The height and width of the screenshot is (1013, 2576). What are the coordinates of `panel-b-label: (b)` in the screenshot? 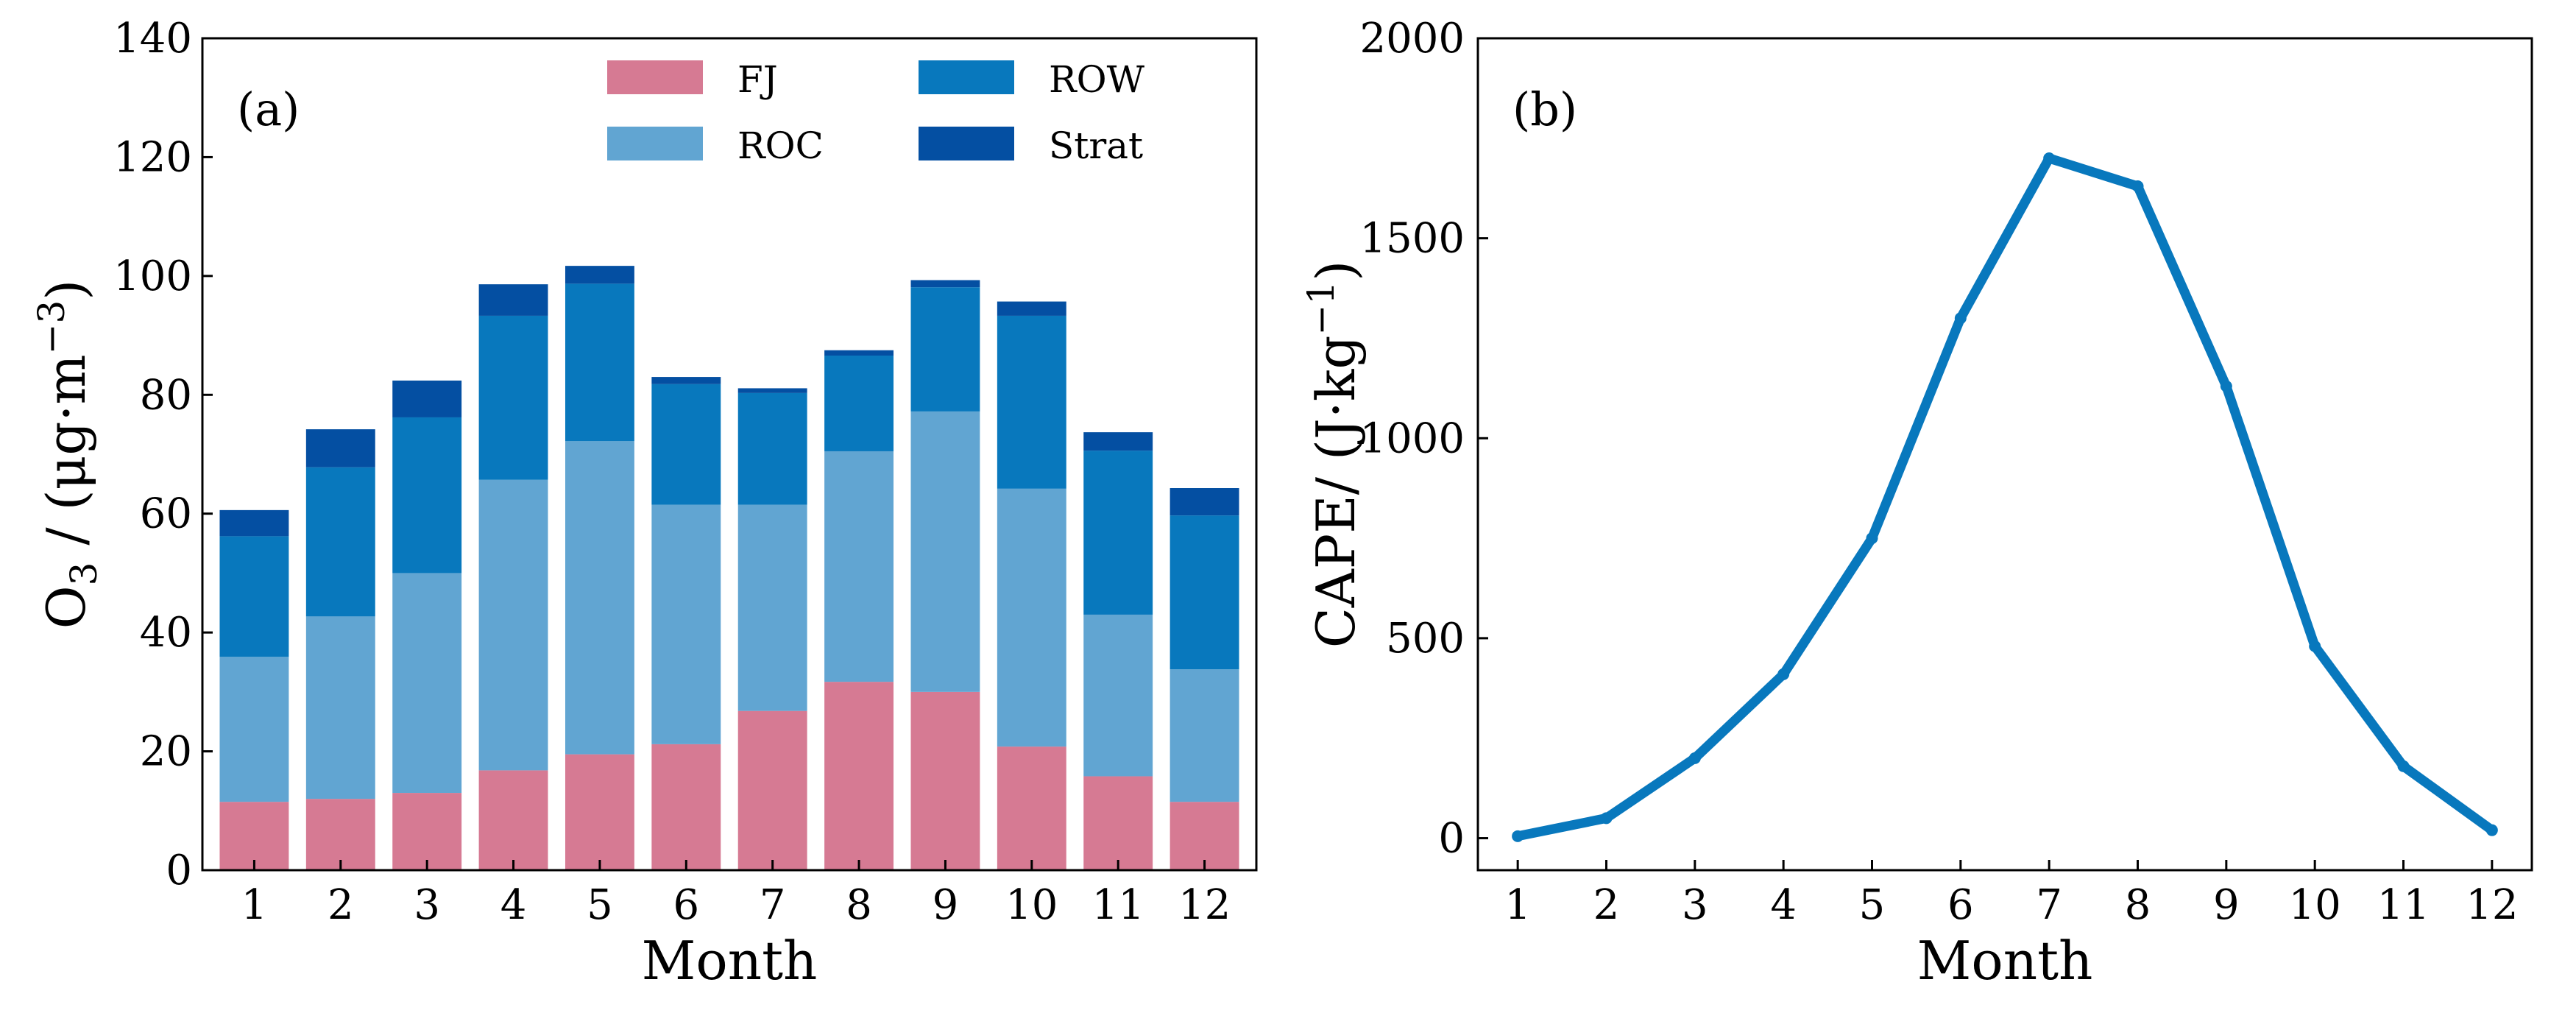 It's located at (1545, 109).